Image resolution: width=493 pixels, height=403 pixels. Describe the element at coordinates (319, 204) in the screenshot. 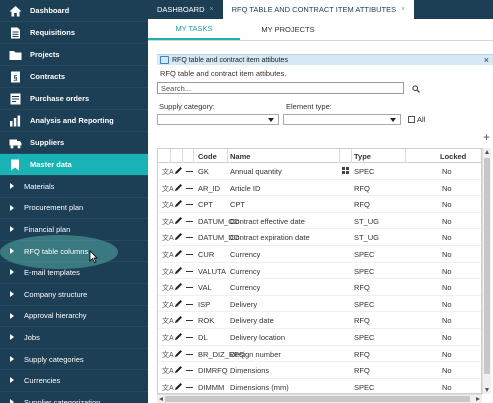

I see `table-row: 文A CPT CPT RFQ No` at that location.